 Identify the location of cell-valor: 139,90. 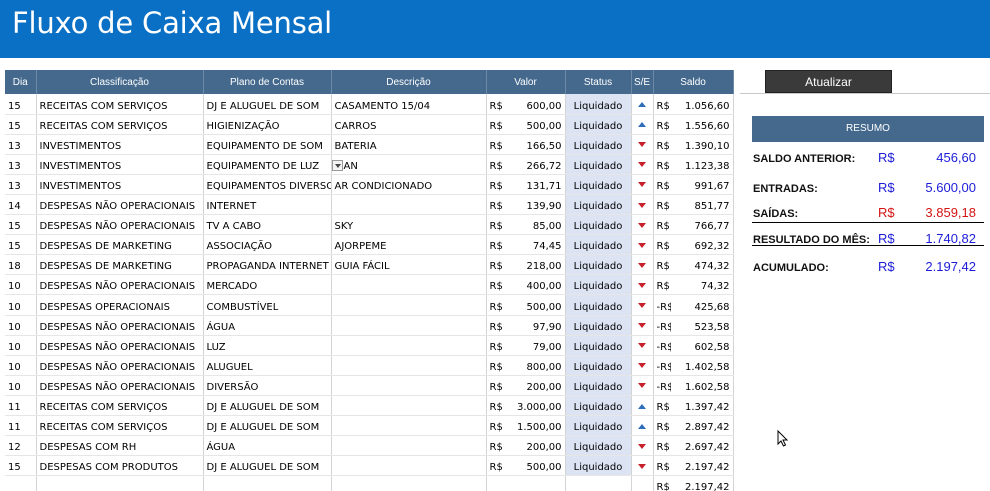
(538, 205).